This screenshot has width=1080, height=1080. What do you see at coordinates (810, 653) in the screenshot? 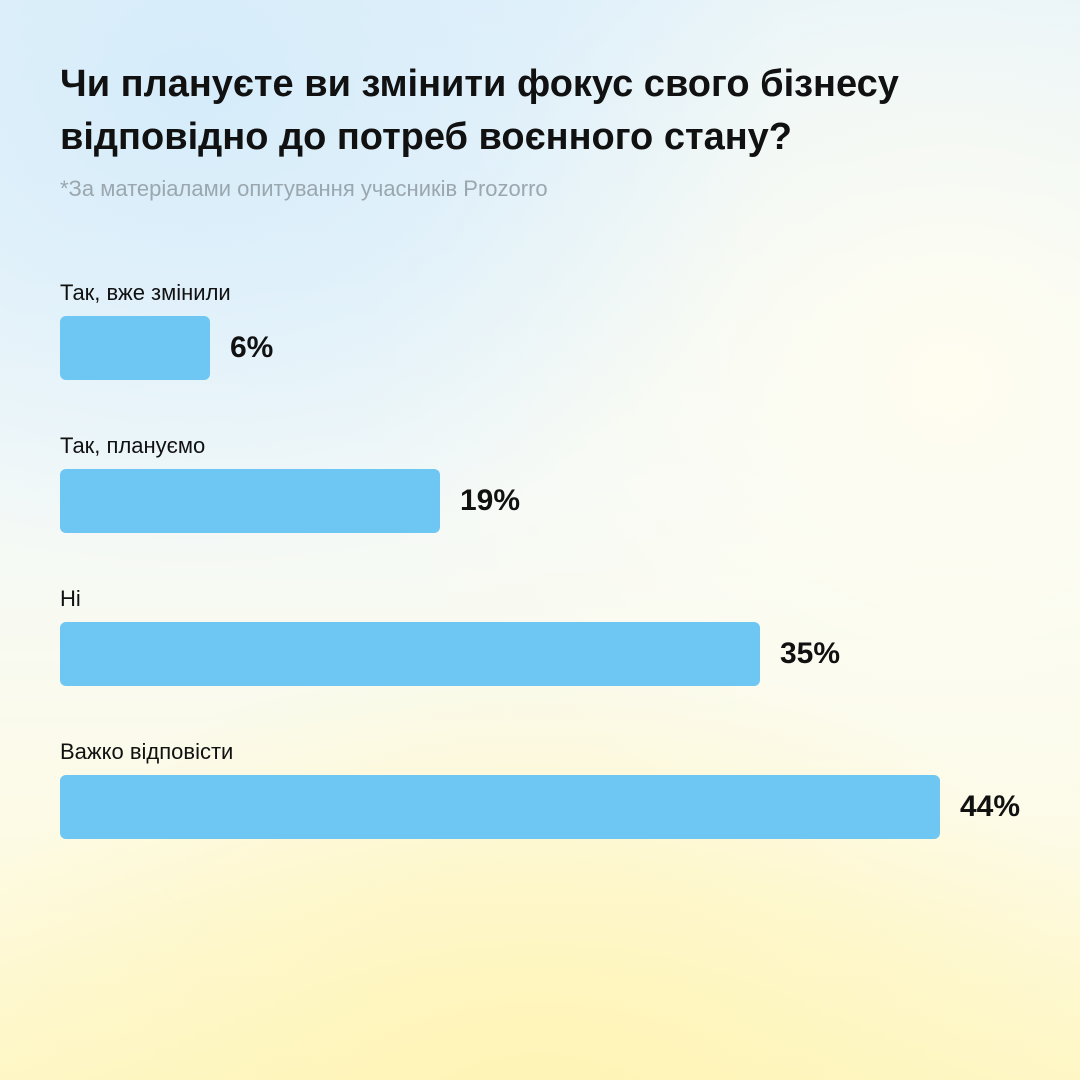
I see `value-label: 35%` at bounding box center [810, 653].